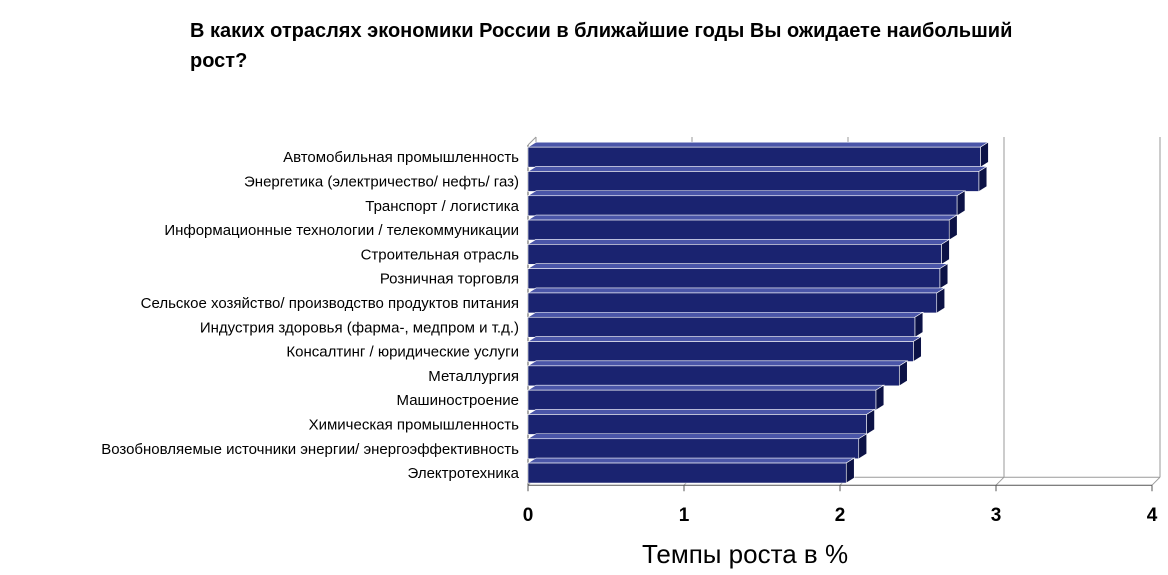 This screenshot has width=1168, height=575. What do you see at coordinates (684, 515) in the screenshot?
I see `x-tick-label: 1` at bounding box center [684, 515].